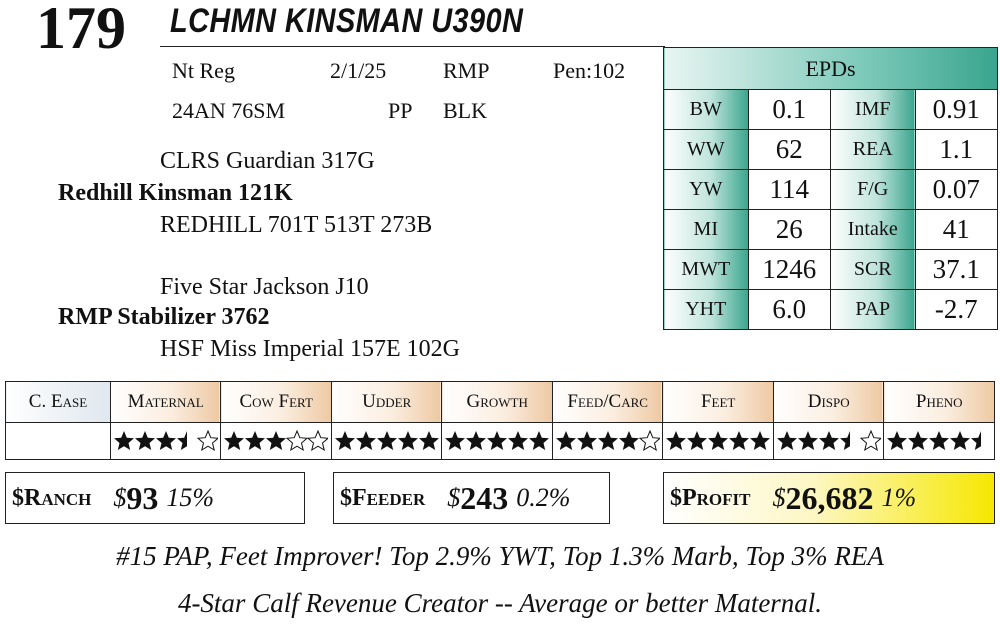 This screenshot has width=1000, height=639. What do you see at coordinates (310, 349) in the screenshot?
I see `pedigree-granddam: HSF Miss Imperial 157E 102G` at bounding box center [310, 349].